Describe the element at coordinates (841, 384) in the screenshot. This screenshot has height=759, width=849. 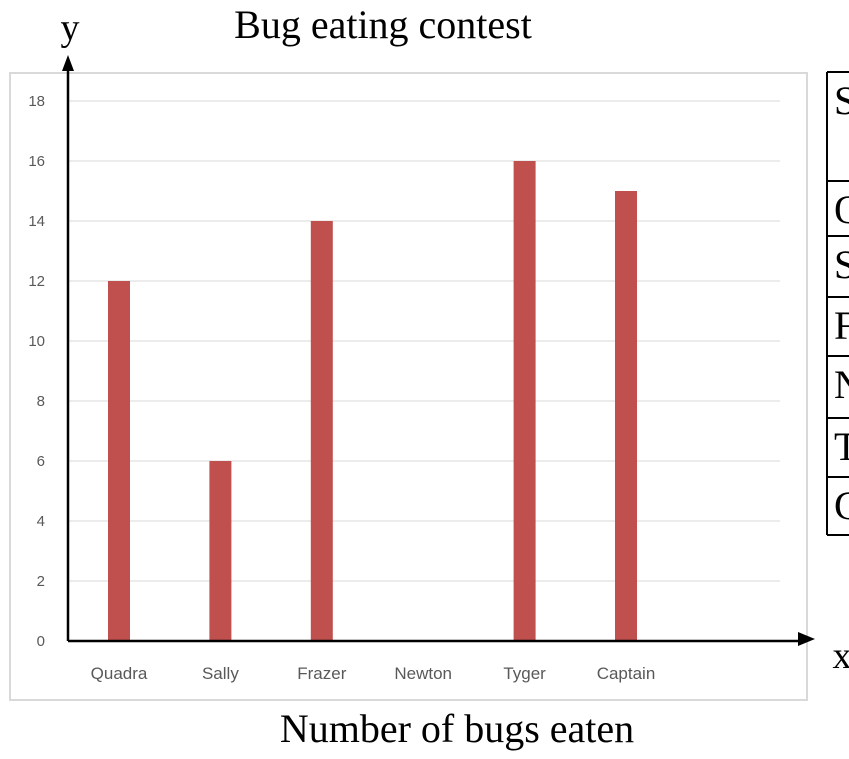
I see `table-cell: N` at that location.